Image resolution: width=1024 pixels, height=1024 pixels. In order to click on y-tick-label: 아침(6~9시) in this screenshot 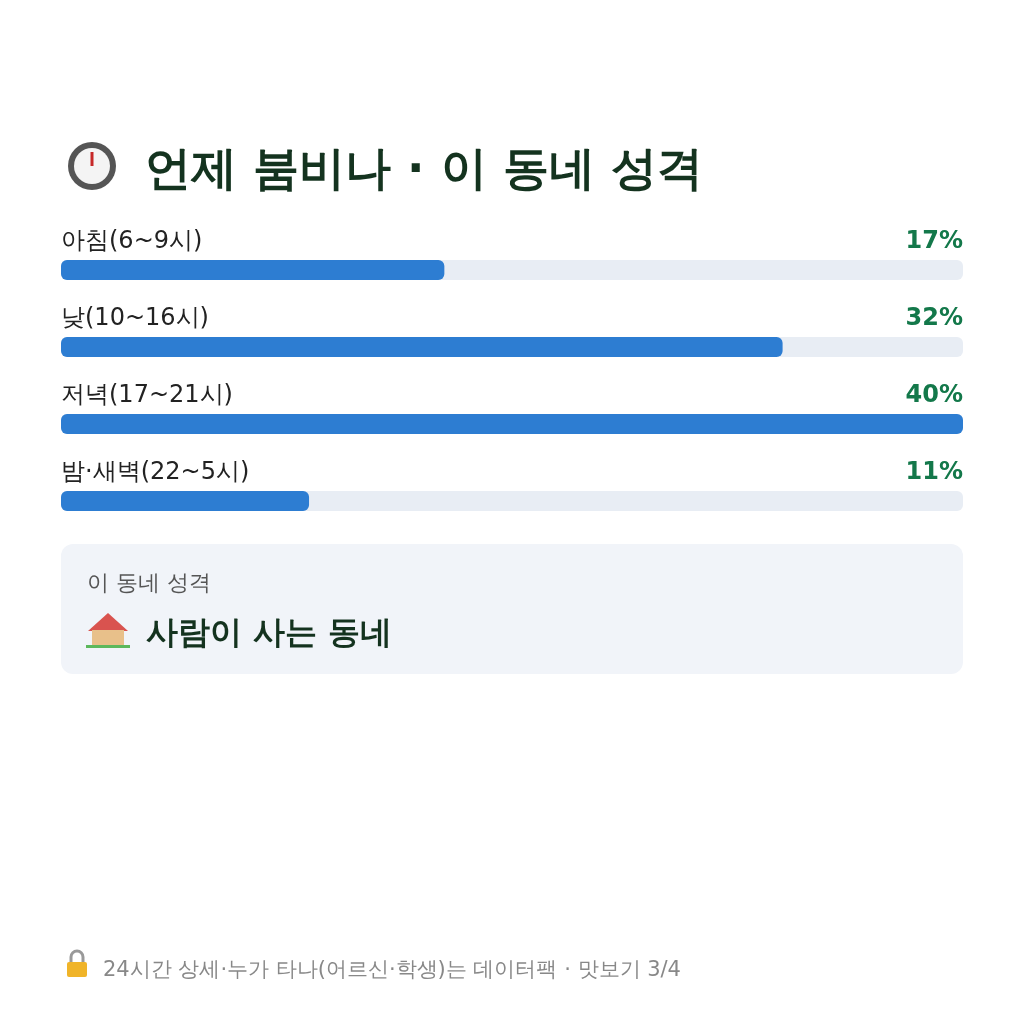, I will do `click(132, 240)`.